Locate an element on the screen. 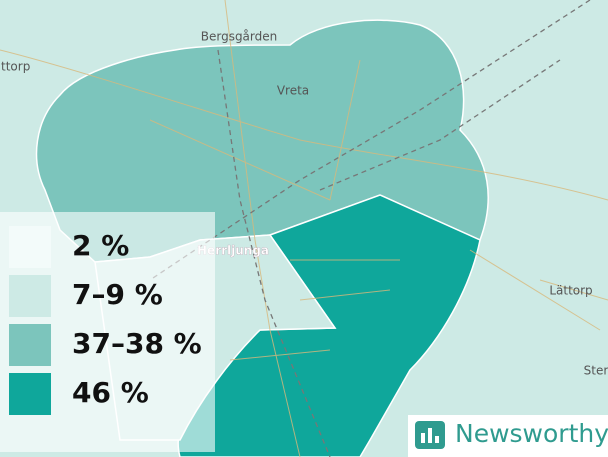 This screenshot has height=457, width=608. legend-label: 37–38 % is located at coordinates (137, 343).